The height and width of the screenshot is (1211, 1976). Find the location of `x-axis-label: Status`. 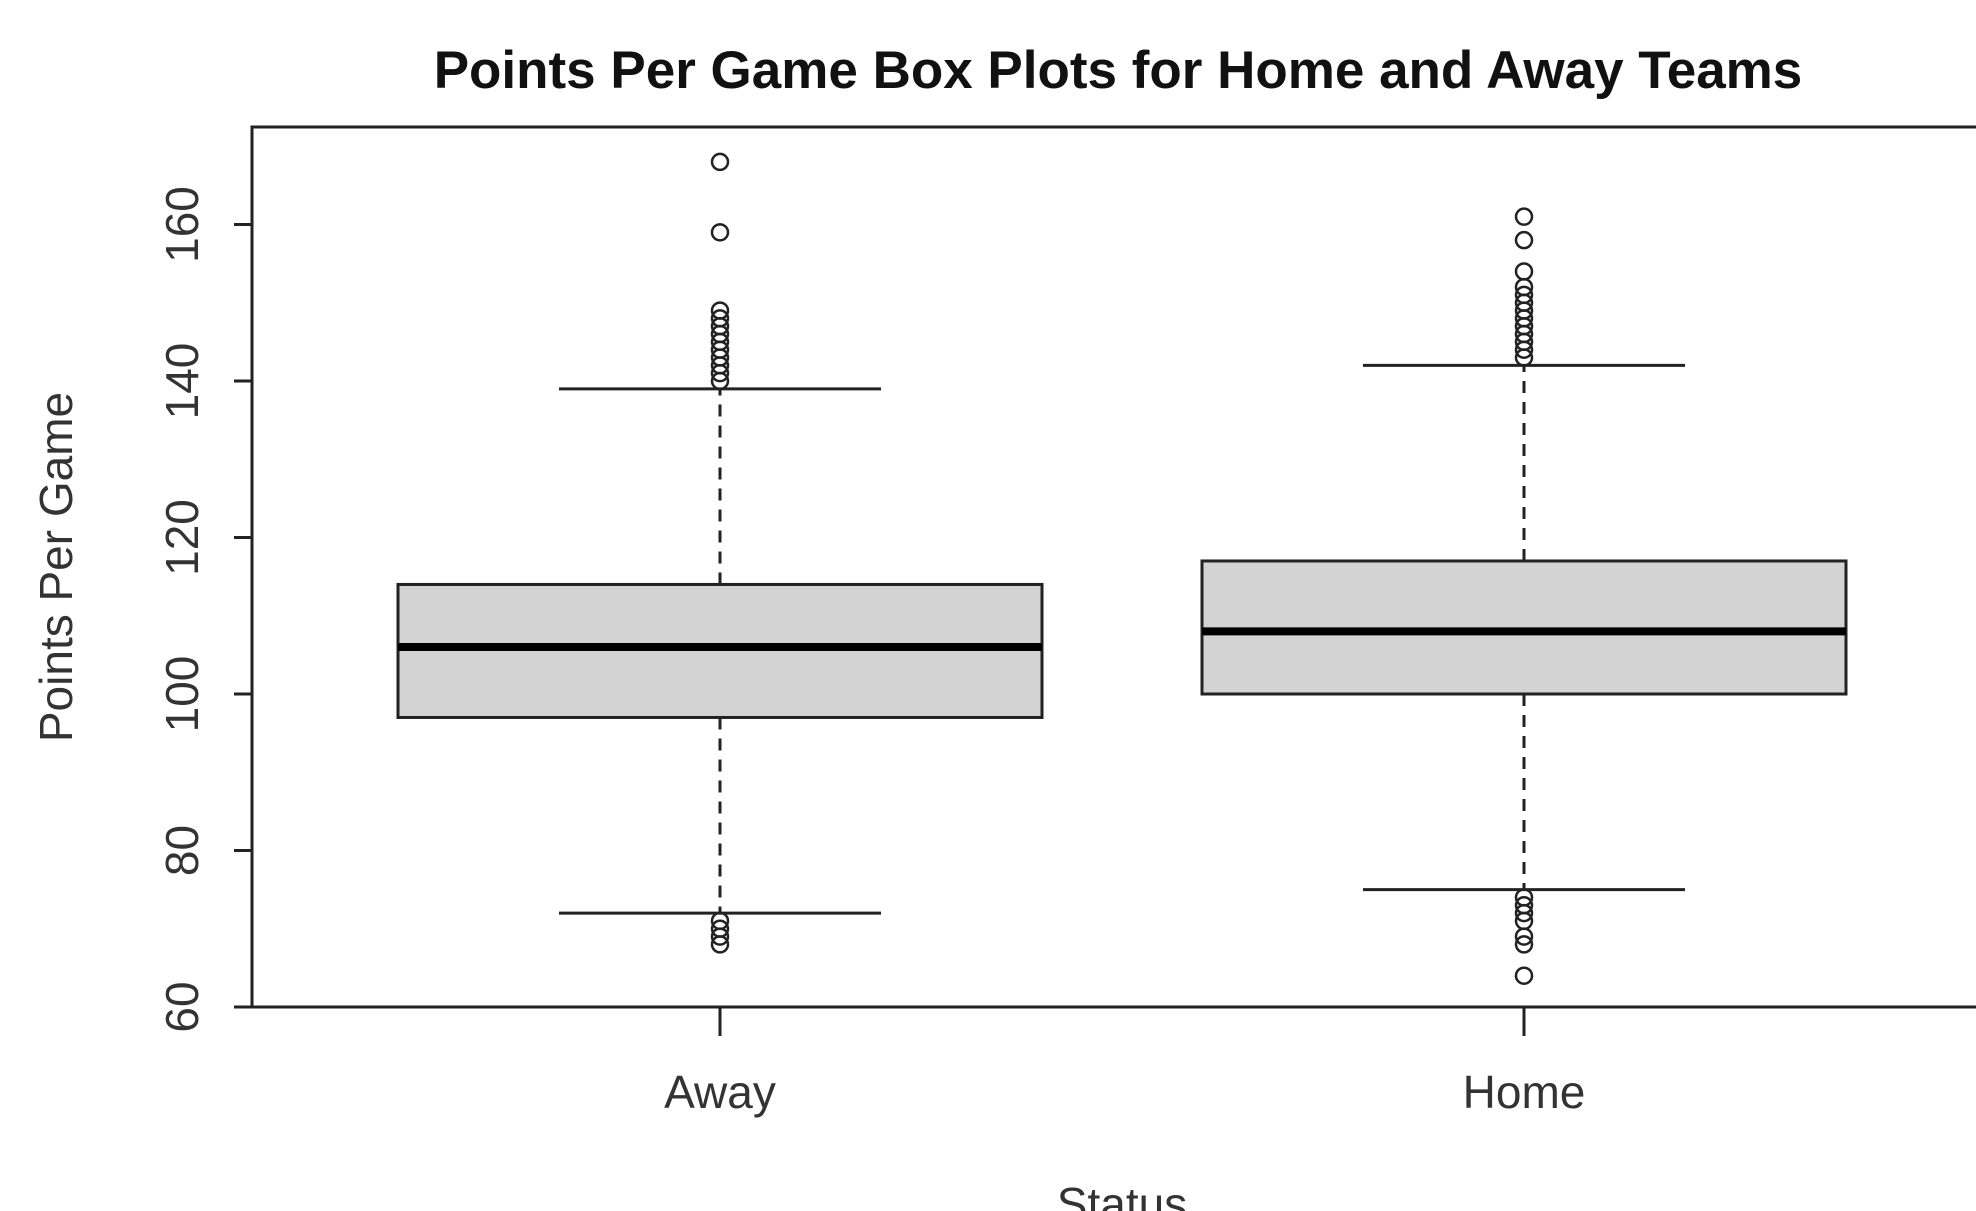

x-axis-label: Status is located at coordinates (1122, 1194).